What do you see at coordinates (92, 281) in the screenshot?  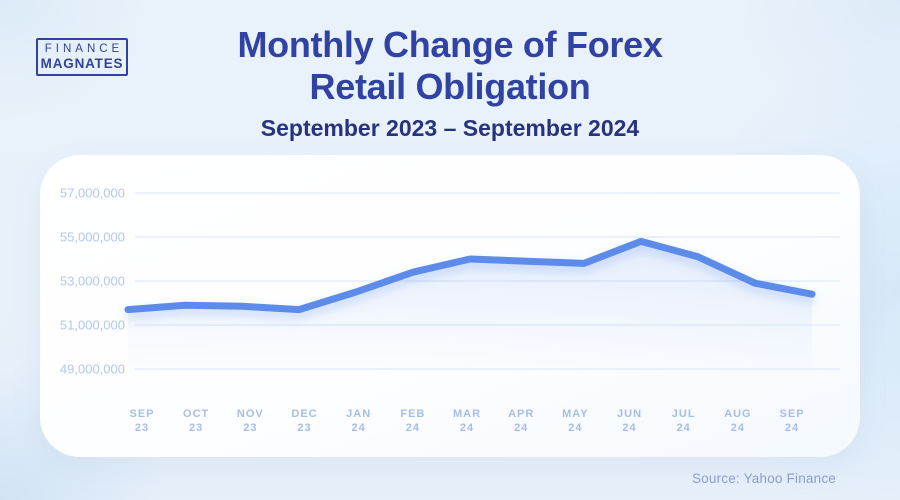 I see `y-axis-tick-label: 53,000,000` at bounding box center [92, 281].